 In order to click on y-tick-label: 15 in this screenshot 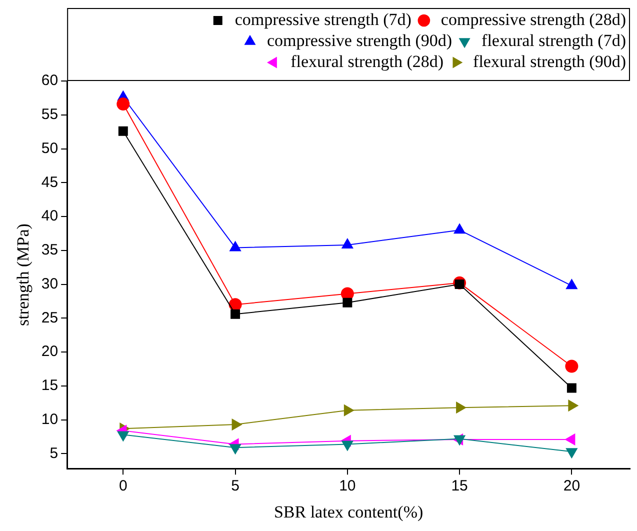, I will do `click(49, 385)`.